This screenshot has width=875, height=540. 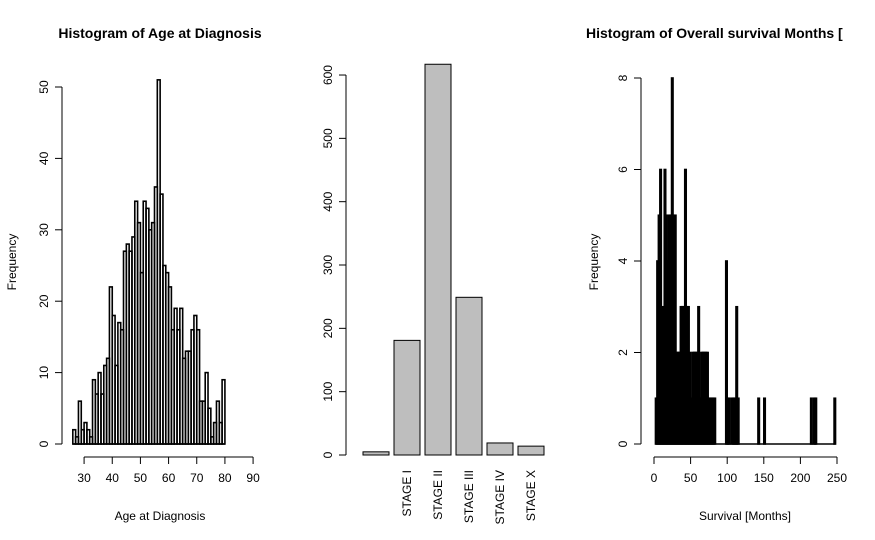 What do you see at coordinates (745, 516) in the screenshot?
I see `survival-hist-x-label: Survival [Months]` at bounding box center [745, 516].